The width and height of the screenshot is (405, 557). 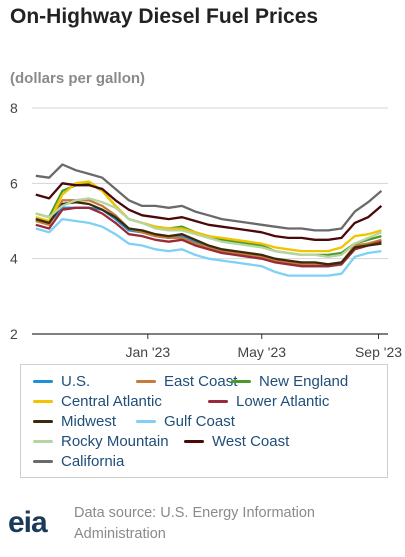 I want to click on legend-label: New England, so click(x=304, y=381).